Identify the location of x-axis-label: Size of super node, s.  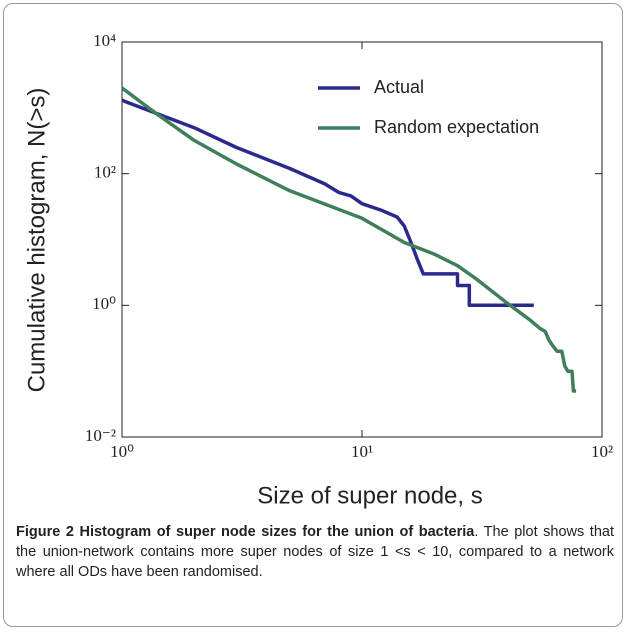
(369, 495).